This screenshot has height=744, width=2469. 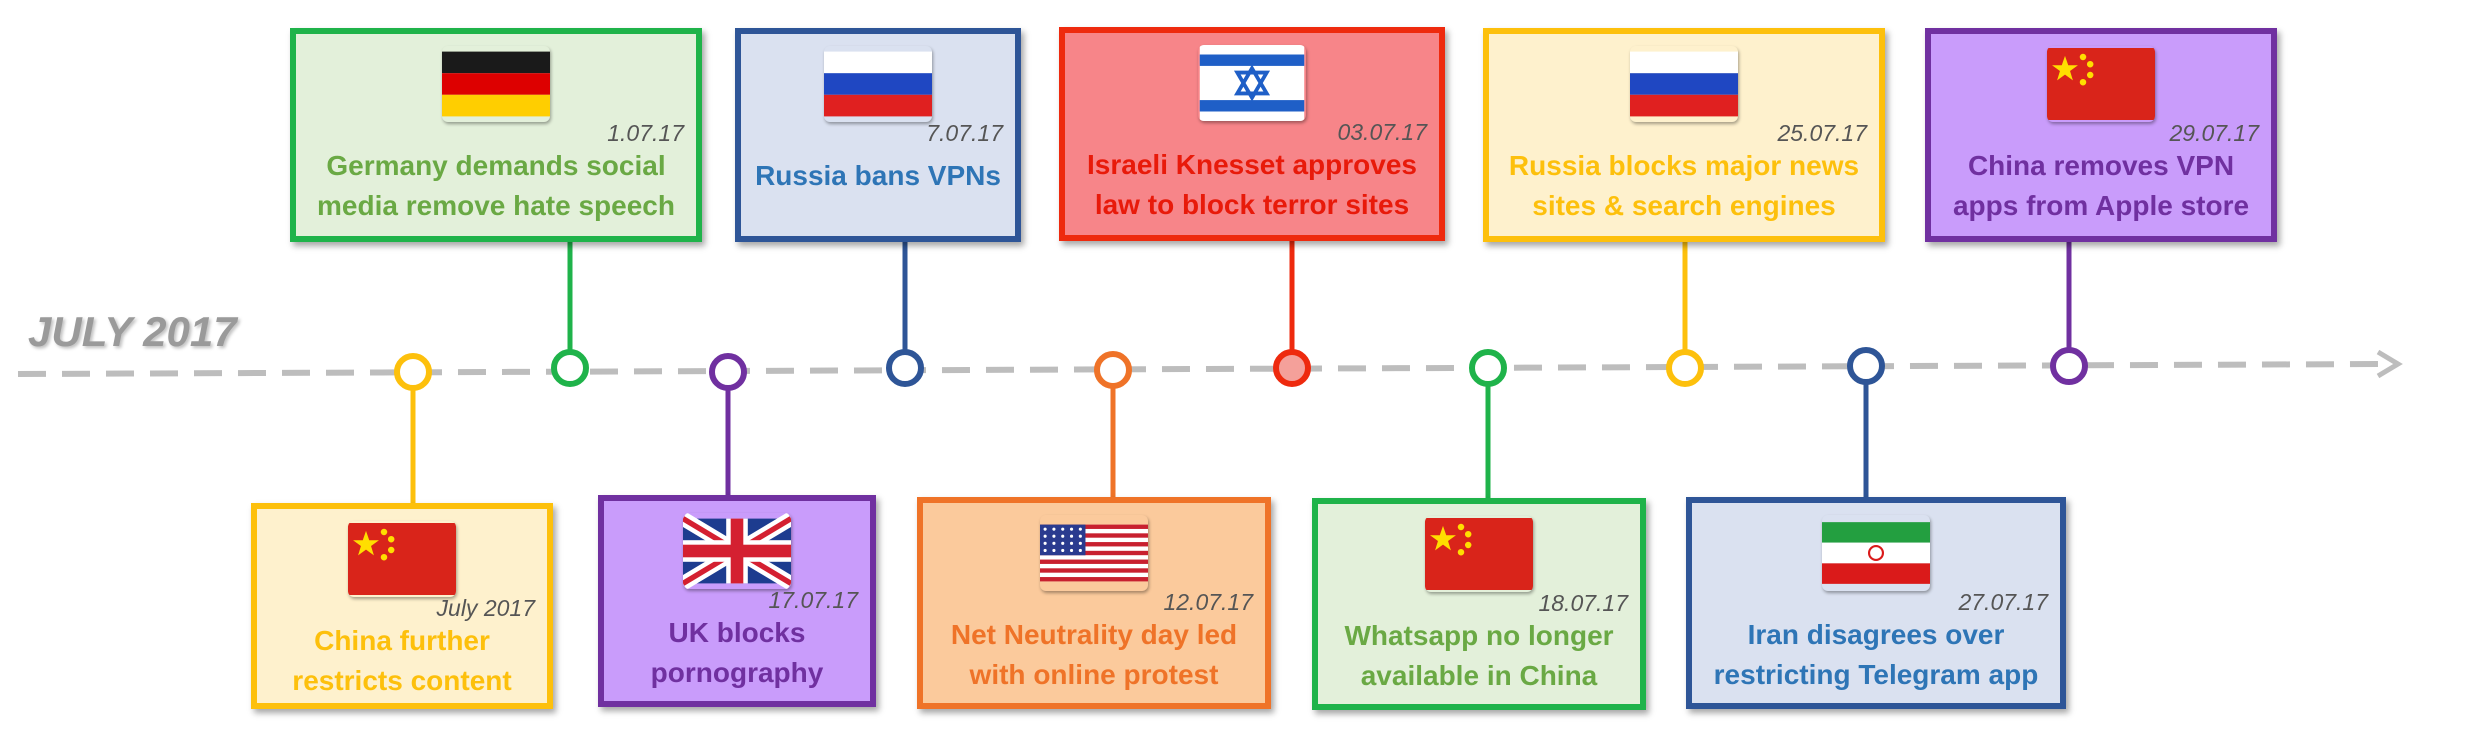 I want to click on event-title-line: China removes VPN, so click(x=2101, y=165).